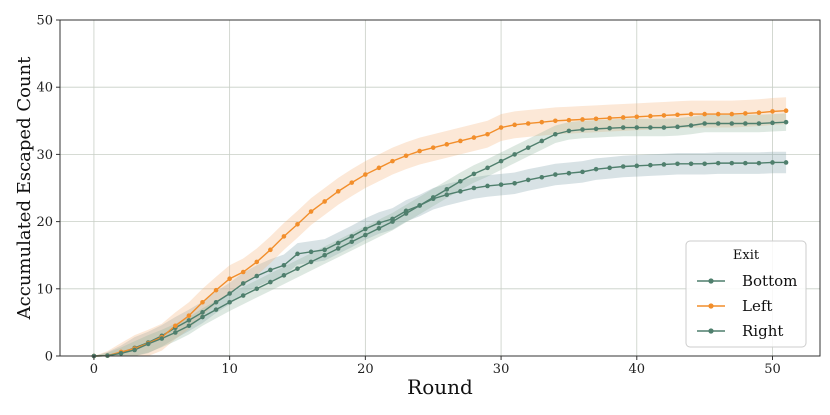  I want to click on legend: Exit Bottom Left Right, so click(746, 294).